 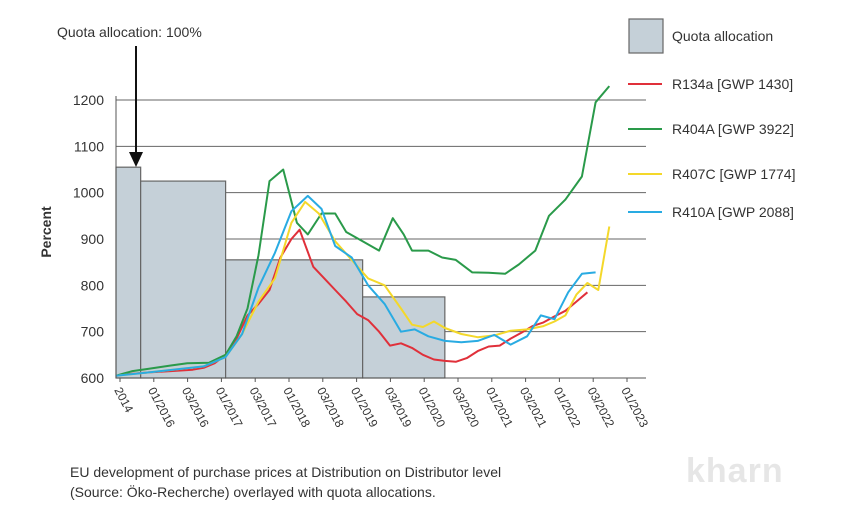 I want to click on watermark-logo: kharn, so click(x=735, y=471).